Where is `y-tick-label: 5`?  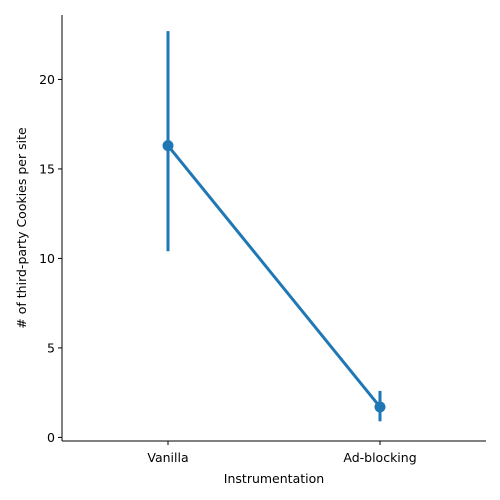 y-tick-label: 5 is located at coordinates (51, 347).